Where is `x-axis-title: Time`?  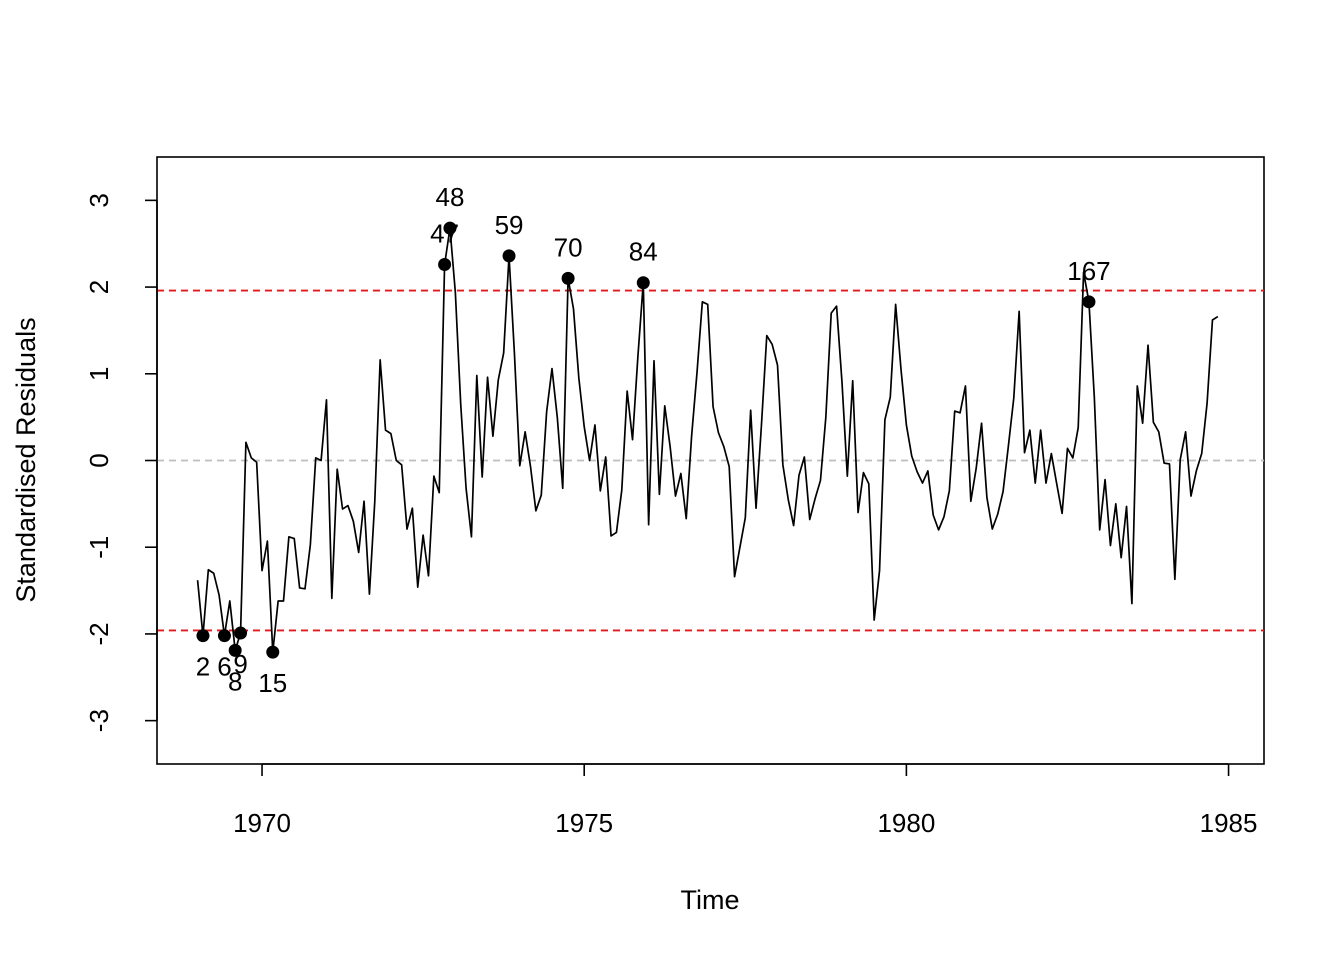 x-axis-title: Time is located at coordinates (710, 900).